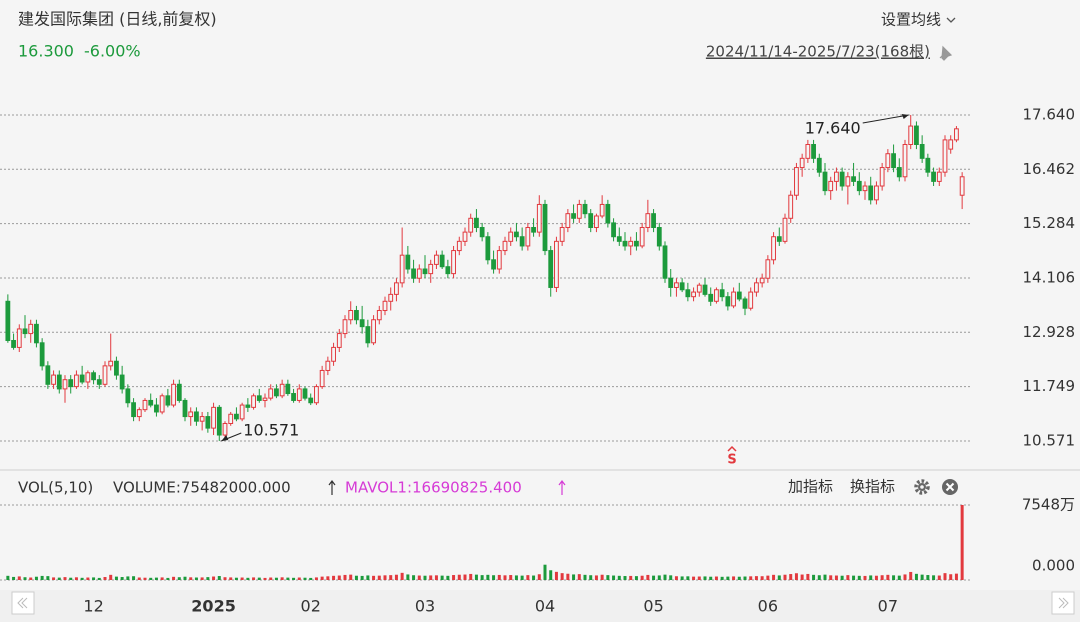 This screenshot has width=1080, height=622. Describe the element at coordinates (810, 487) in the screenshot. I see `add-indicator: 加指标` at that location.